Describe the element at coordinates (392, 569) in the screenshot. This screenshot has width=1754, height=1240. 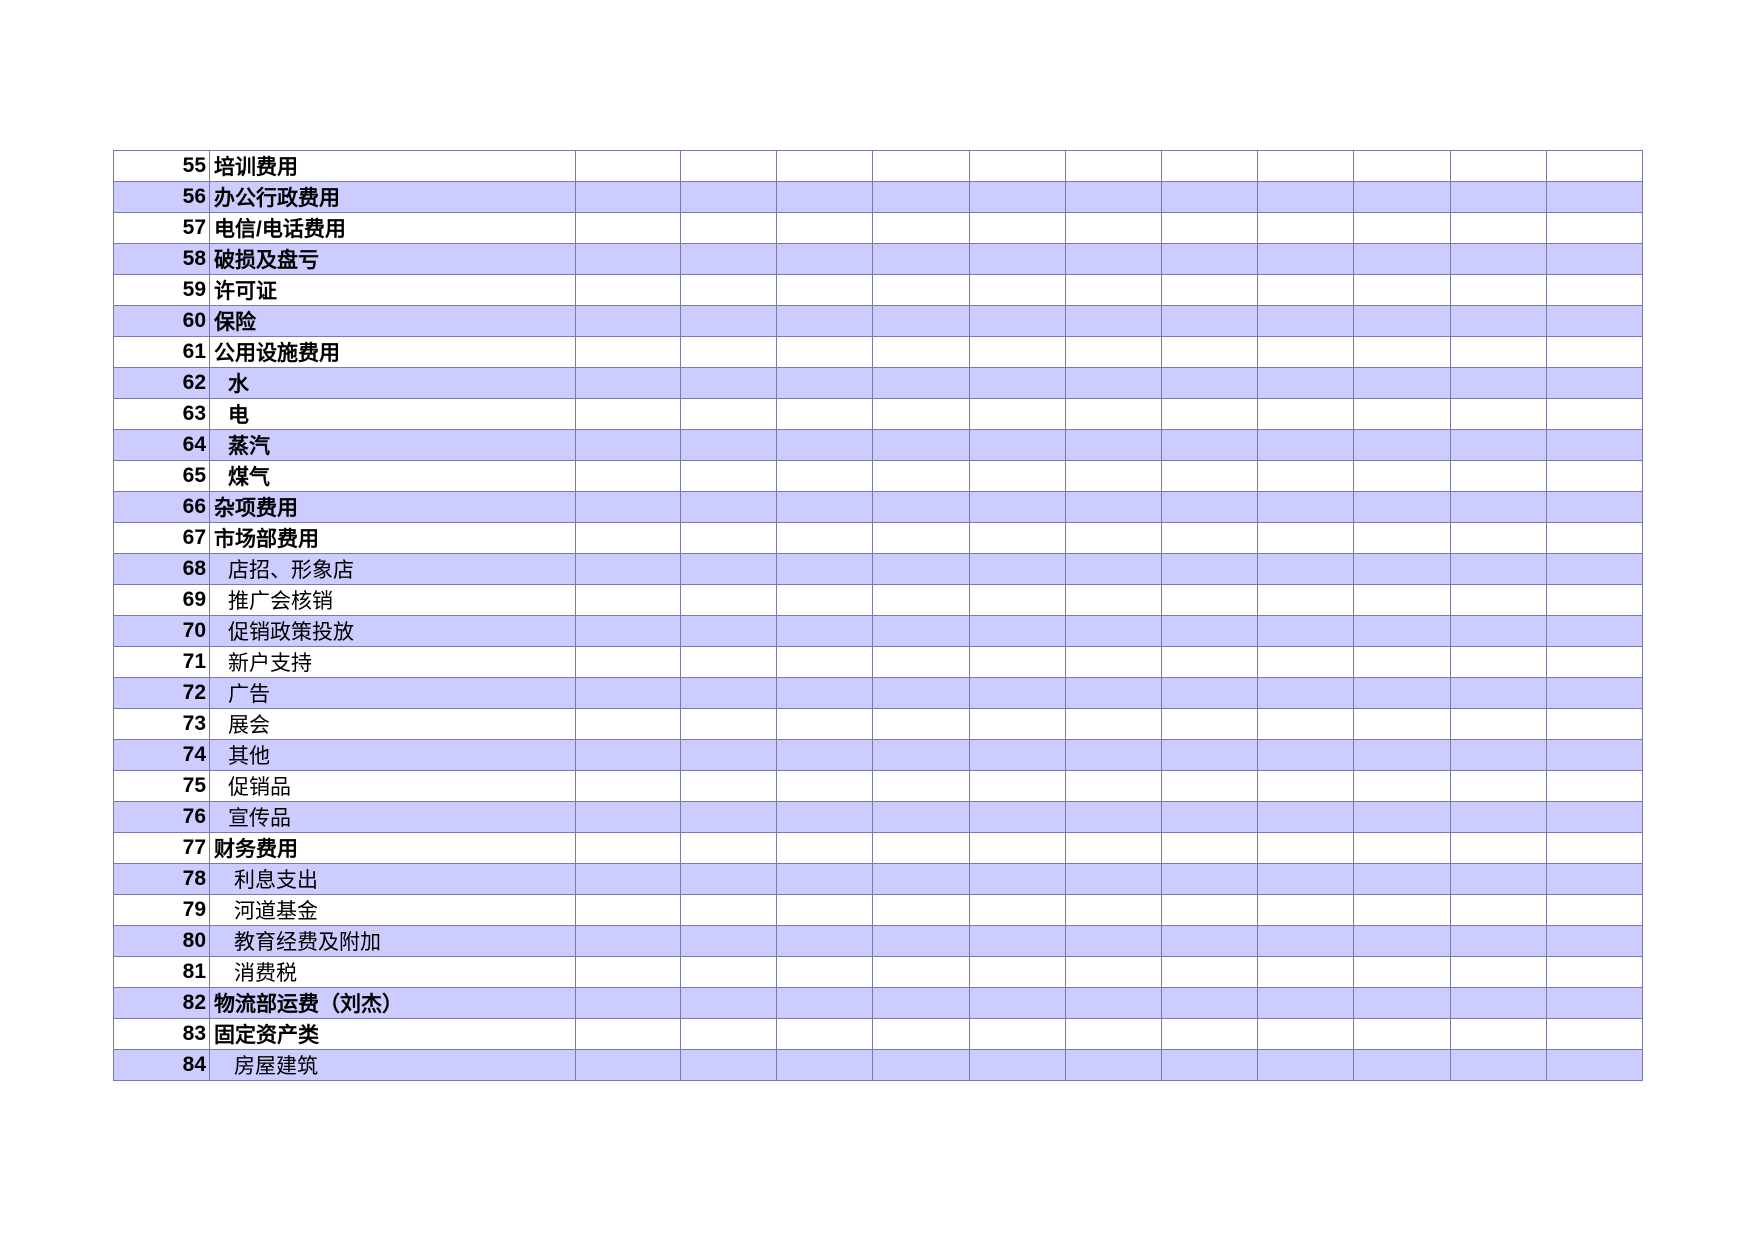
I see `row-label: 店招、形象店` at that location.